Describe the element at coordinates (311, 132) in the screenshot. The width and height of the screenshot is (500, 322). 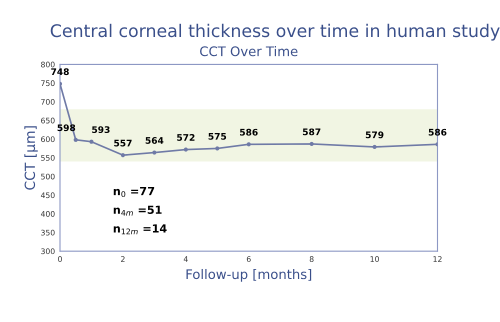
I see `data-label: 587` at that location.